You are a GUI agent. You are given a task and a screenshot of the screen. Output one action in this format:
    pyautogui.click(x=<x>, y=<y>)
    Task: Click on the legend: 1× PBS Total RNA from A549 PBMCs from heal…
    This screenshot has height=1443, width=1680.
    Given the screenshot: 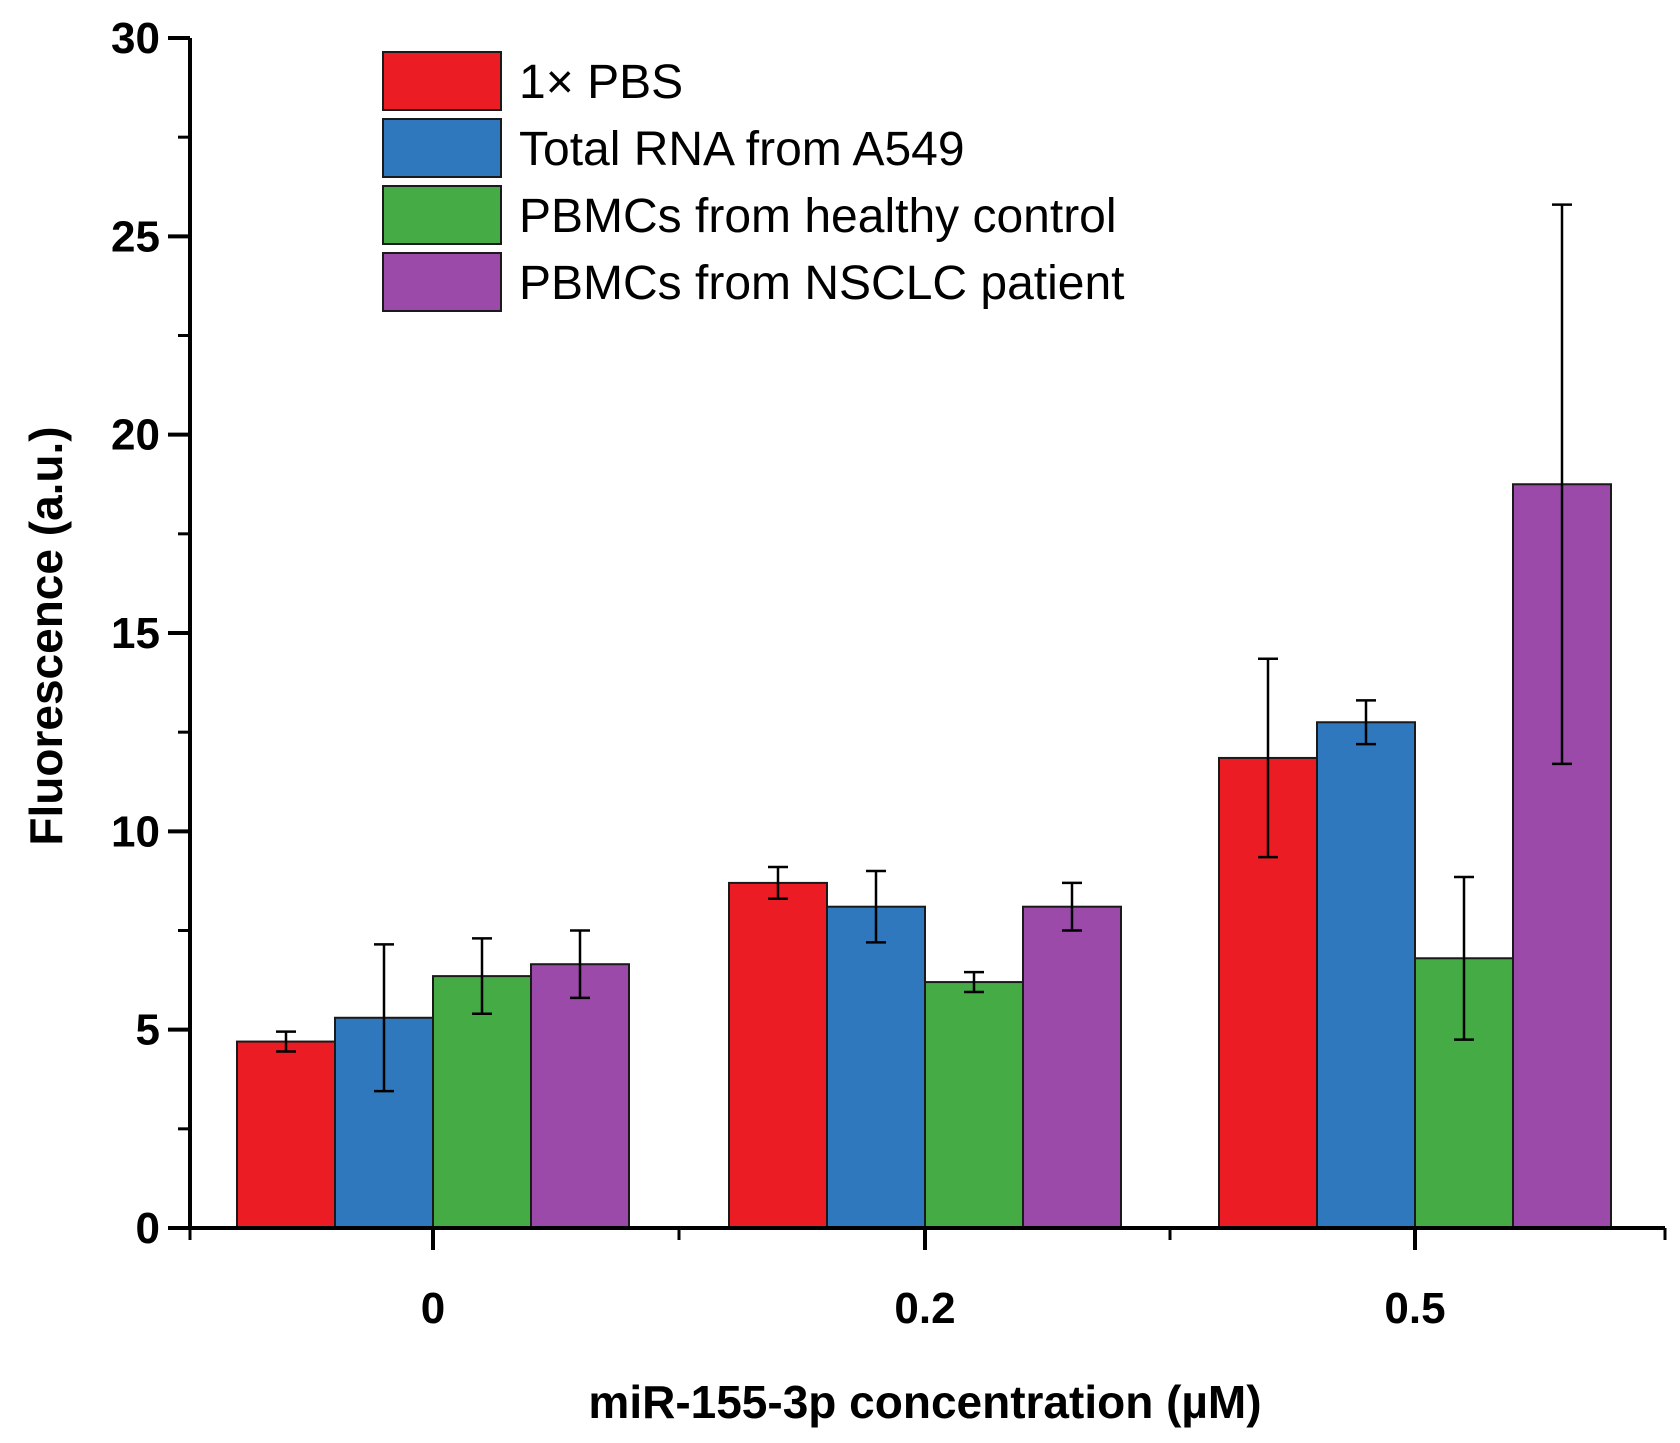 What is the action you would take?
    pyautogui.click(x=753, y=181)
    